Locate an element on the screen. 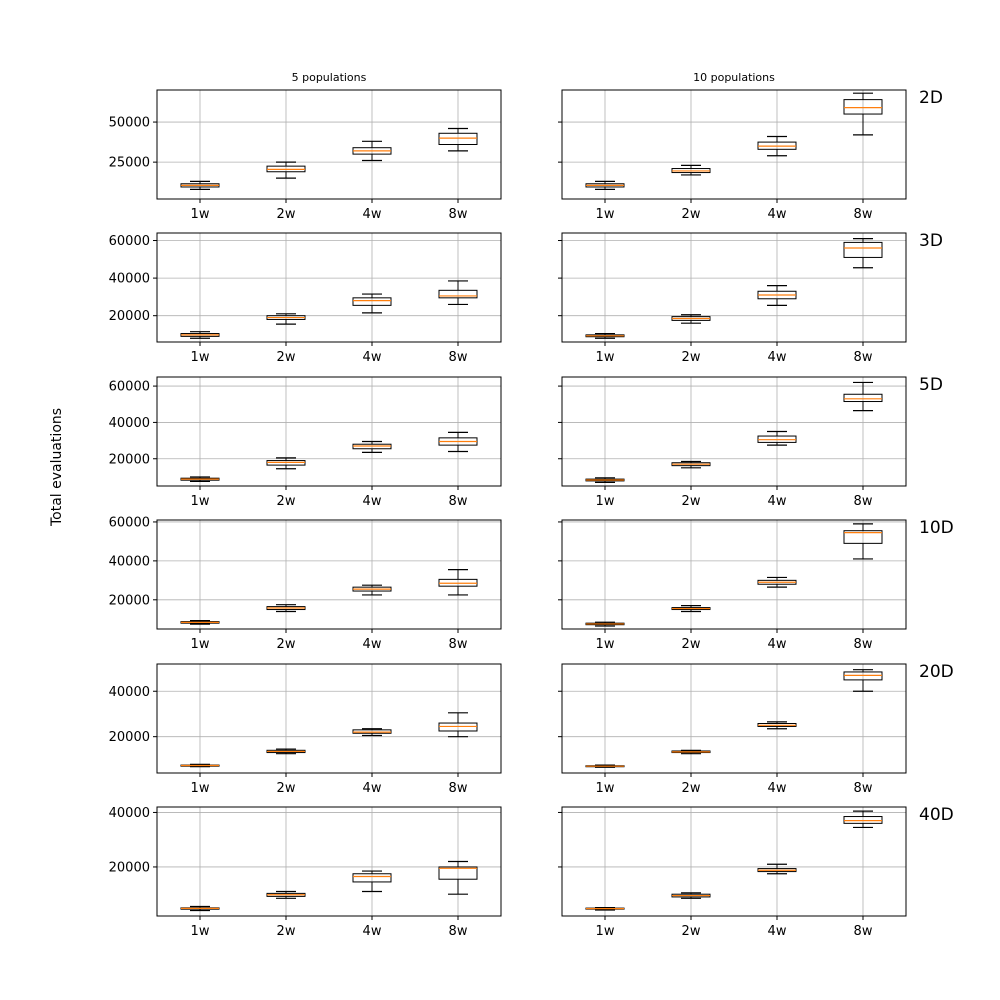 This screenshot has width=1000, height=1000. panel-2D-10pop: 1w 2w 4w 8w 2D is located at coordinates (750, 155).